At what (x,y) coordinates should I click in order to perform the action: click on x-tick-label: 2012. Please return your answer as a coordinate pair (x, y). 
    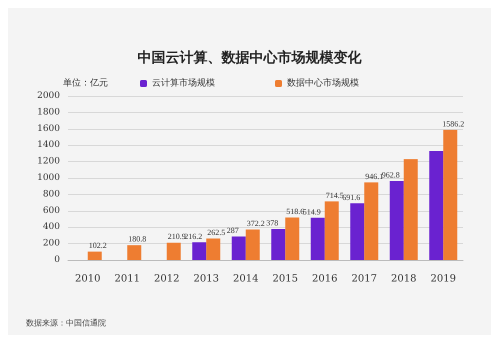
    Looking at the image, I should click on (167, 279).